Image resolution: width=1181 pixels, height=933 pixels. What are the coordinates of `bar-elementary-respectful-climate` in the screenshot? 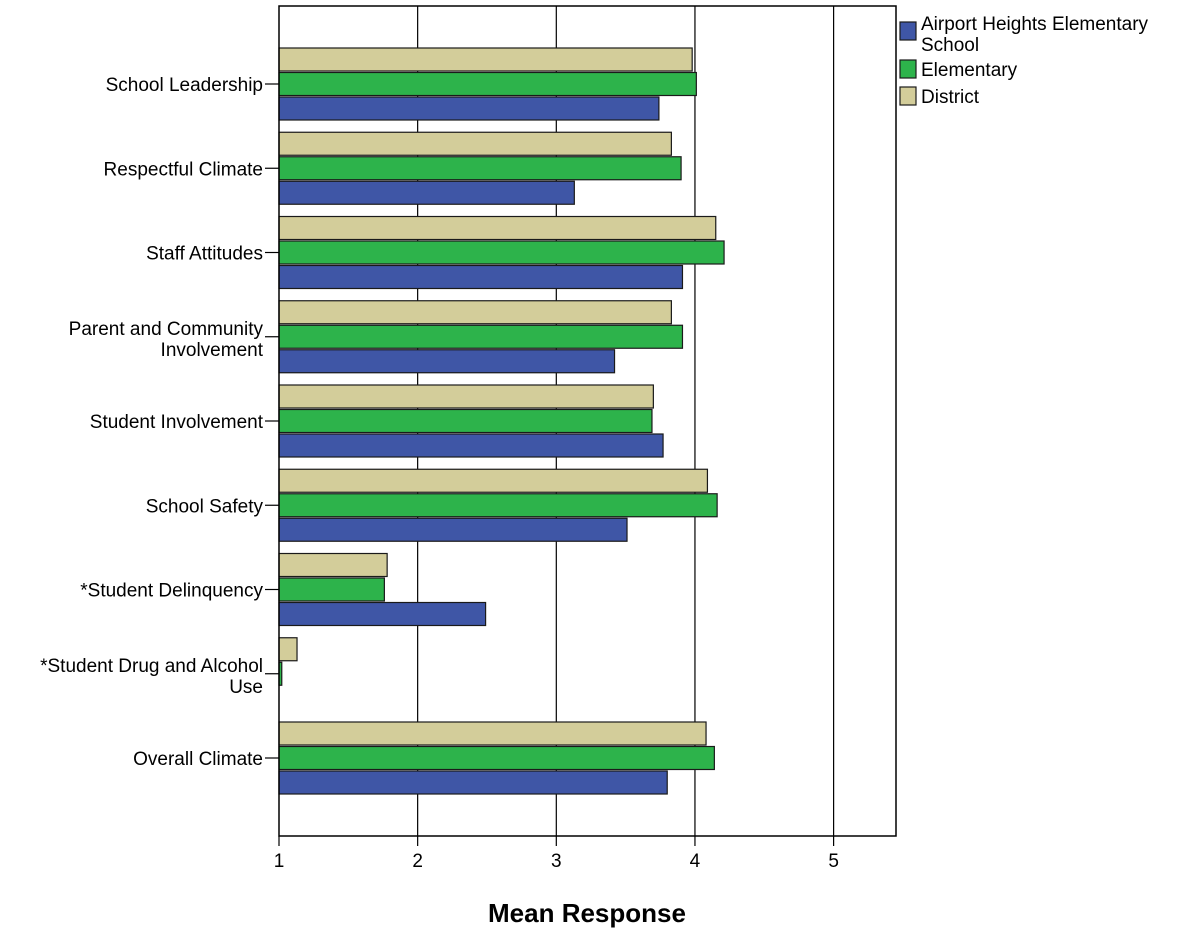 It's located at (480, 168).